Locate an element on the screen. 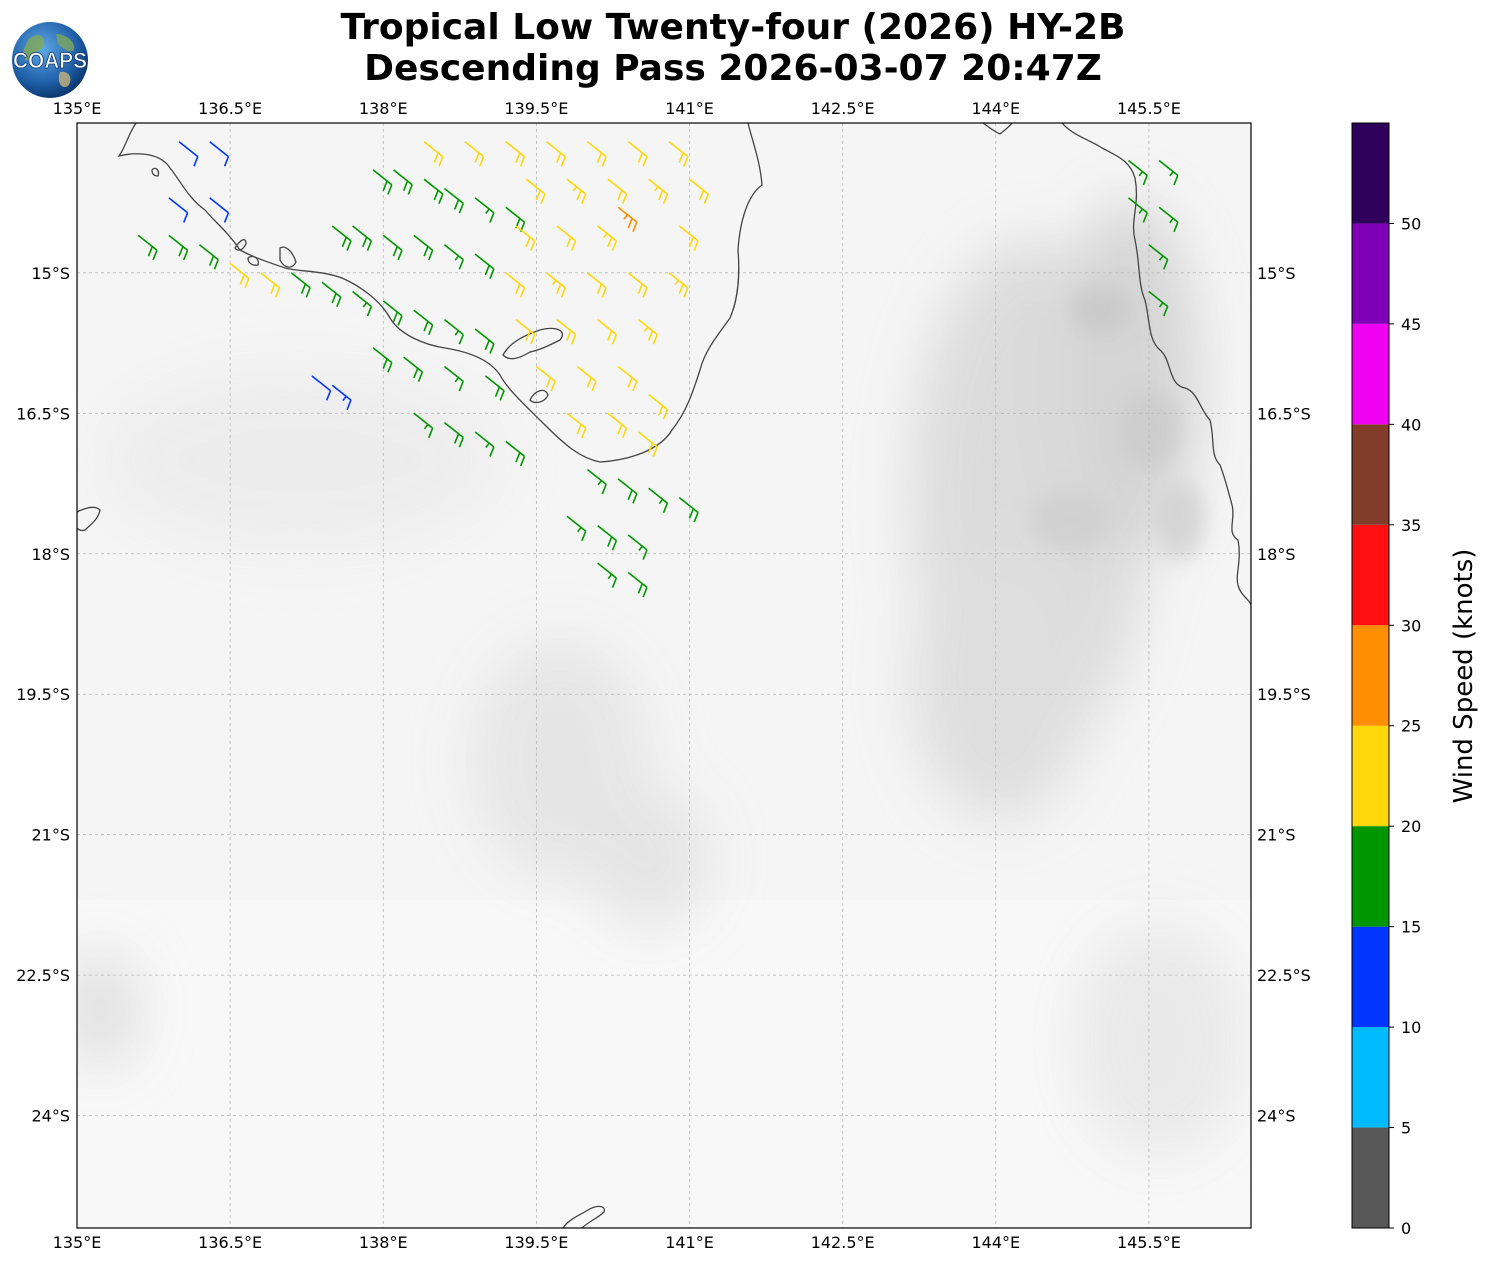 The width and height of the screenshot is (1489, 1264). colorbar-tick-label: 20 is located at coordinates (1411, 826).